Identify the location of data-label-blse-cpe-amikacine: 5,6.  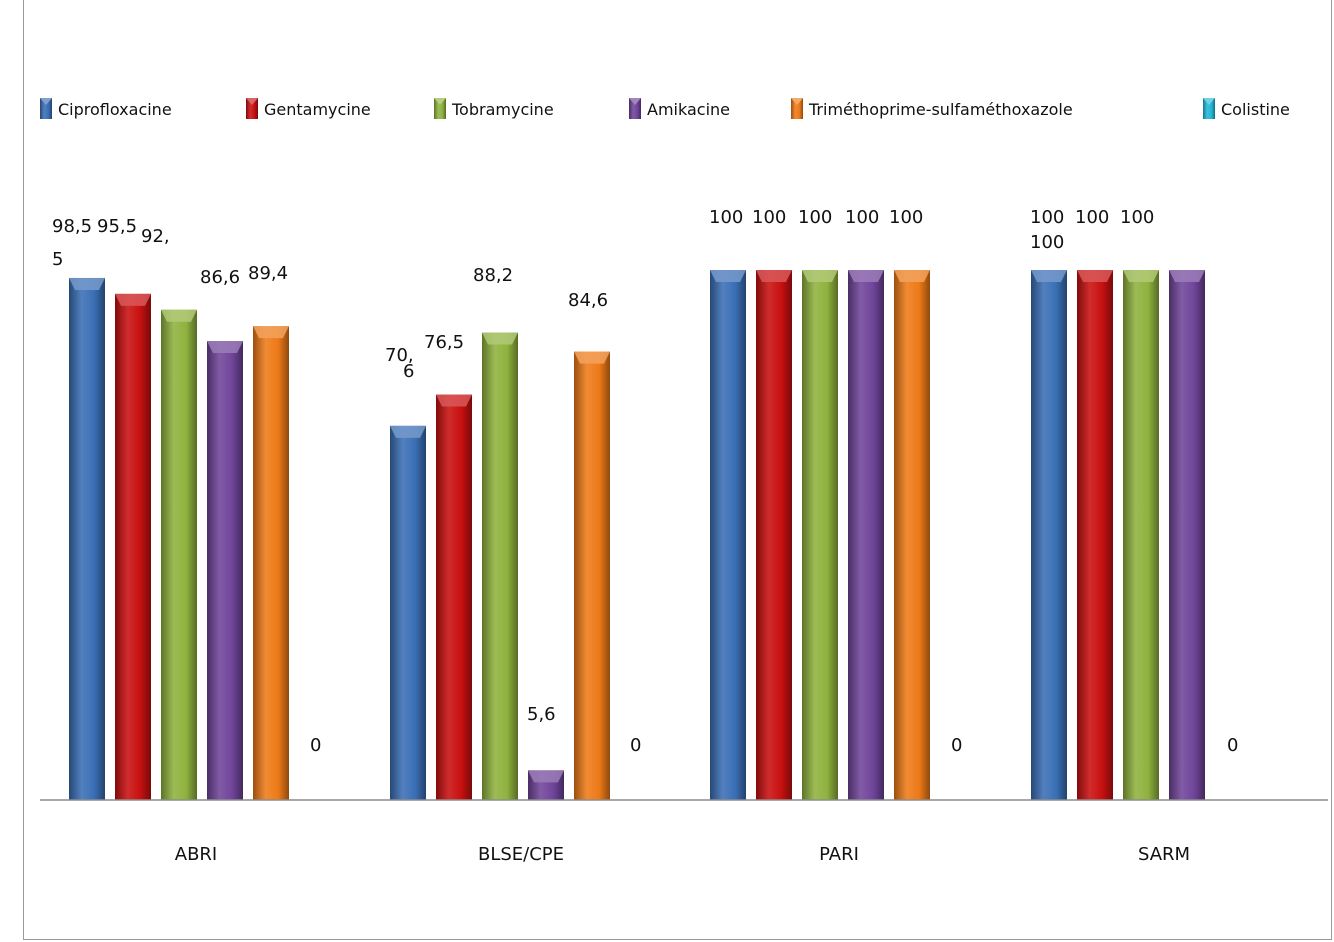
(541, 714).